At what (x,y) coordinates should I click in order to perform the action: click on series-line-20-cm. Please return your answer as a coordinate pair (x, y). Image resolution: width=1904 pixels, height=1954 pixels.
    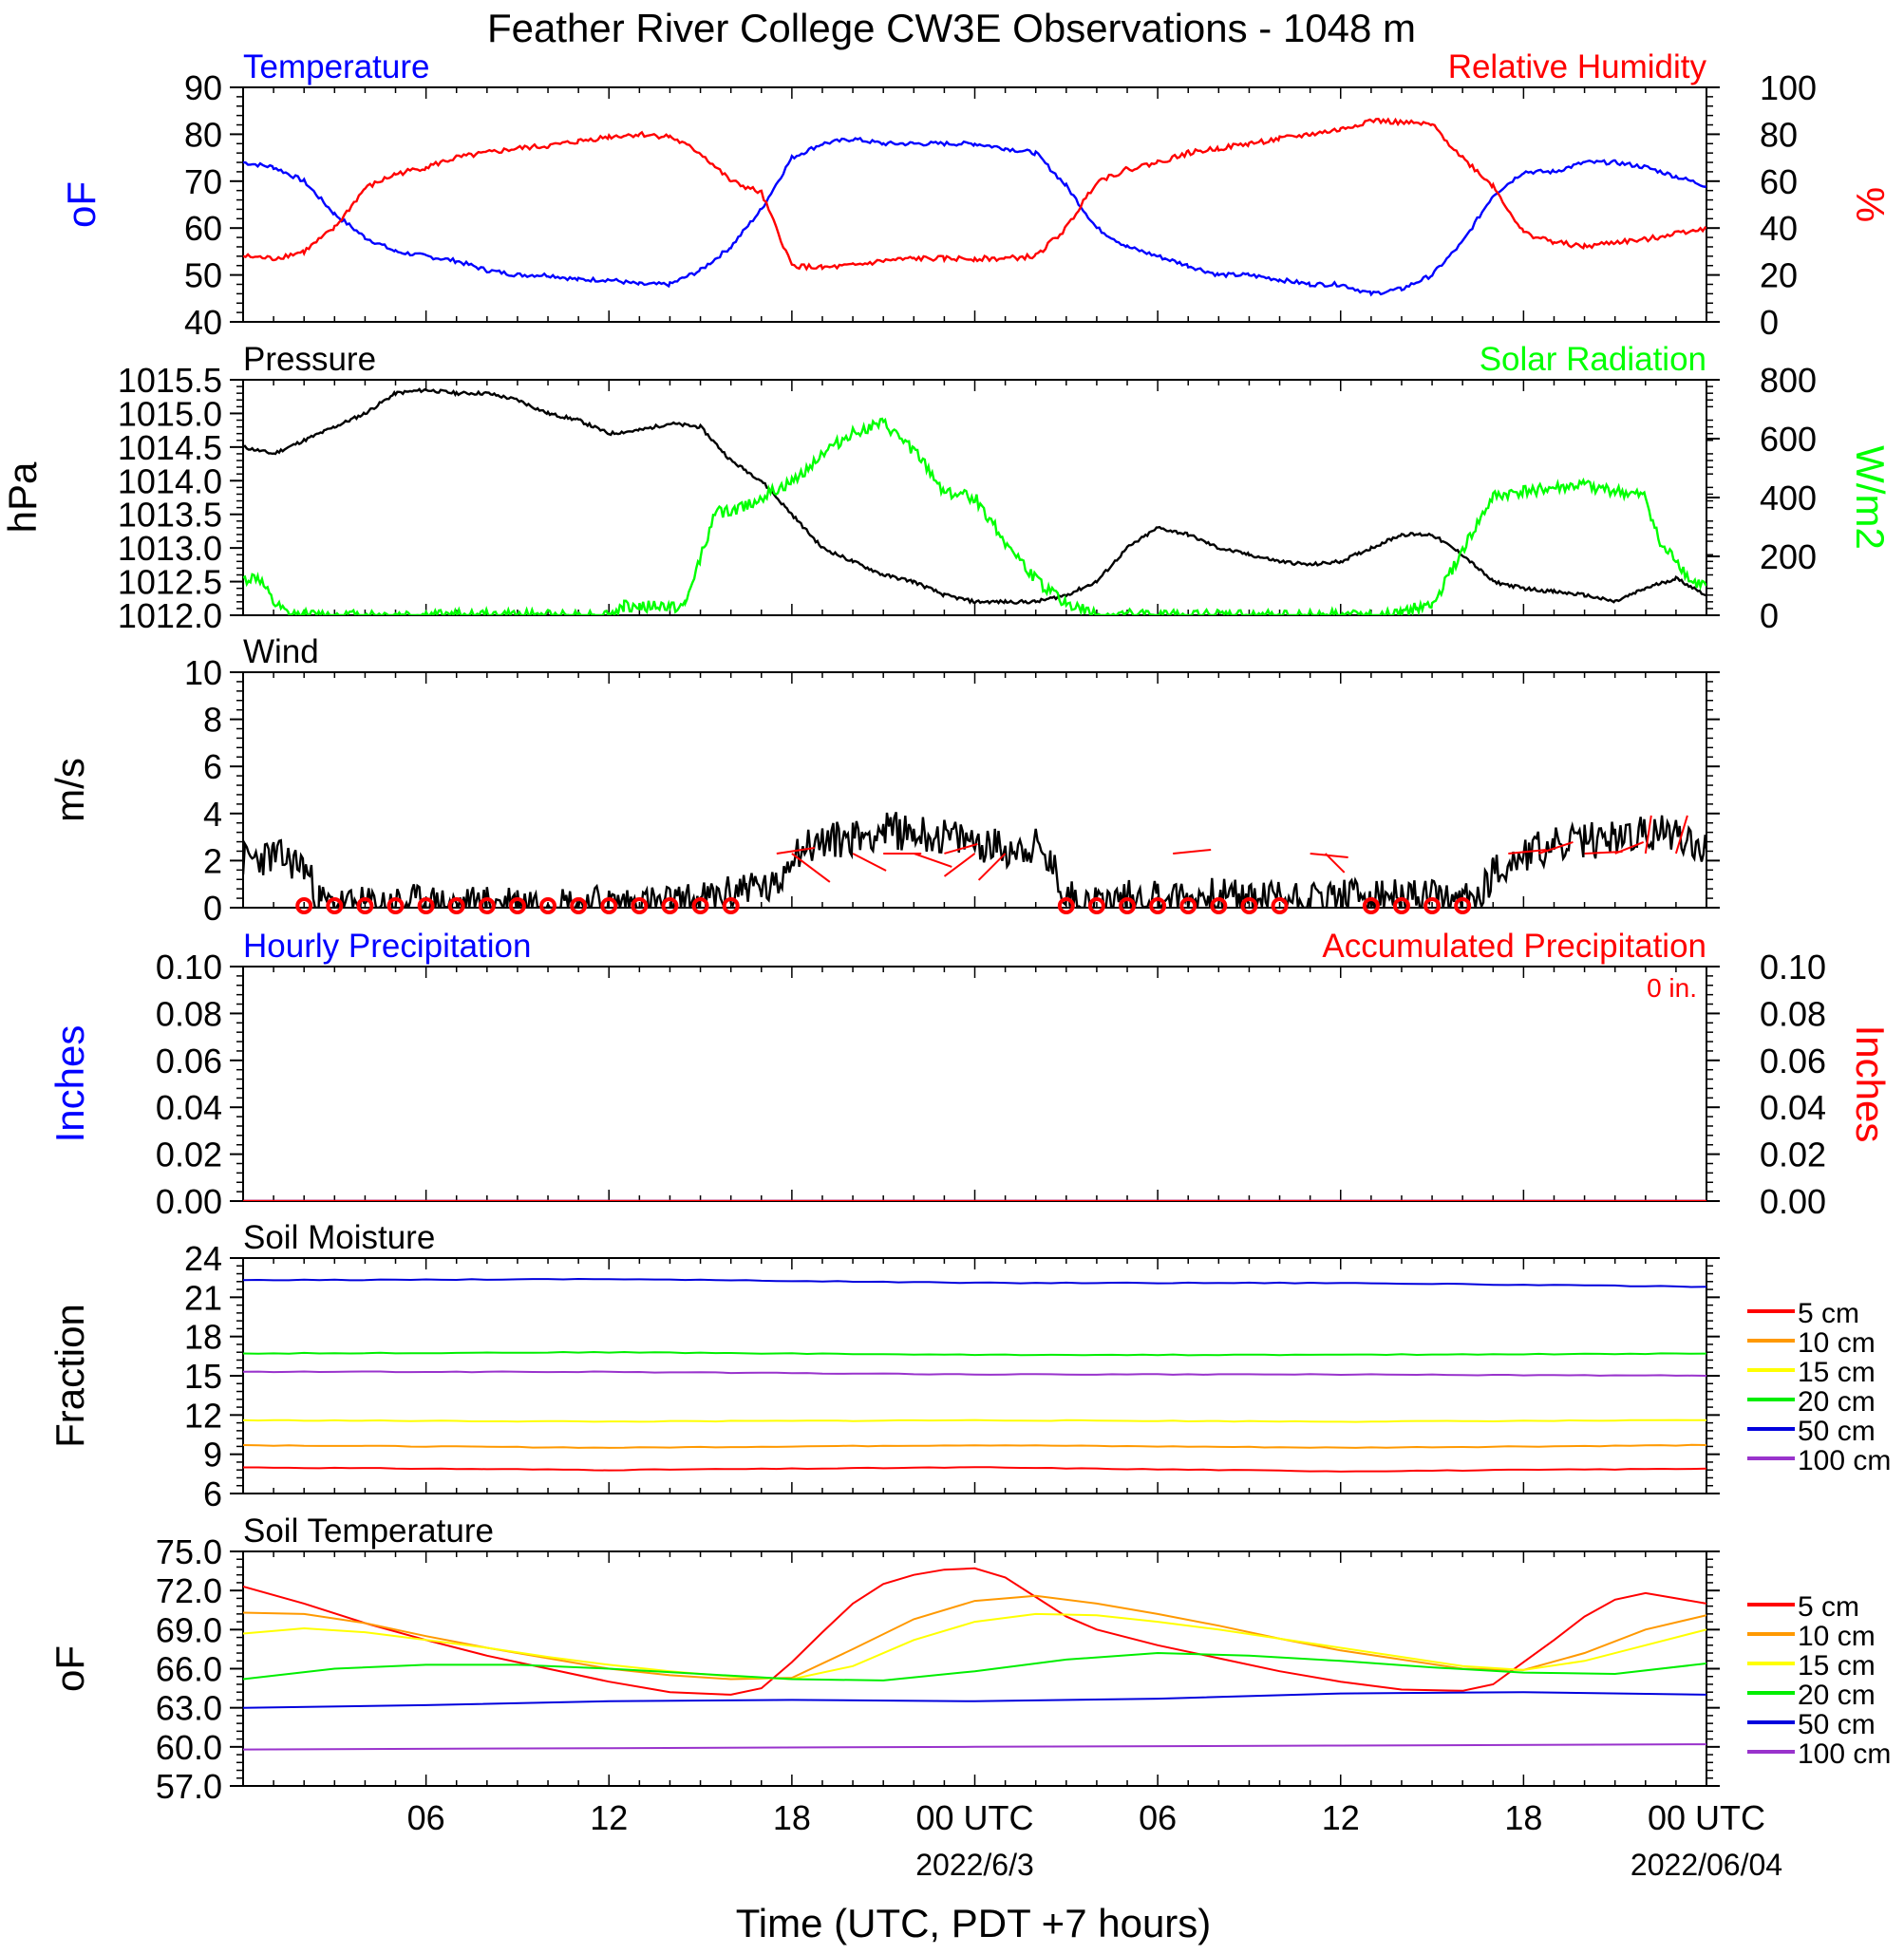
    Looking at the image, I should click on (974, 1353).